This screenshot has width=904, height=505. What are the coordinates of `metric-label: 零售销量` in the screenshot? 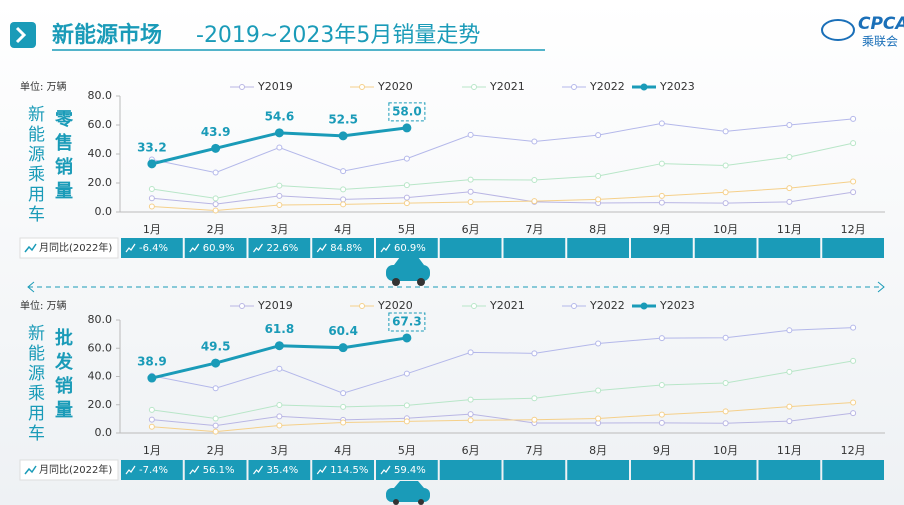 It's located at (63, 157).